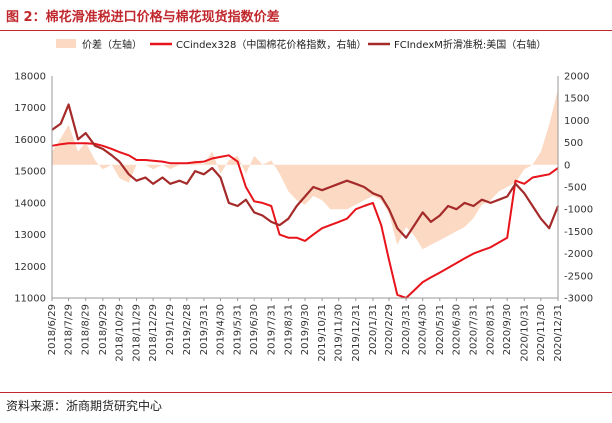 This screenshot has height=423, width=612. Describe the element at coordinates (221, 329) in the screenshot. I see `x-tick-label: 2019/4/30` at that location.